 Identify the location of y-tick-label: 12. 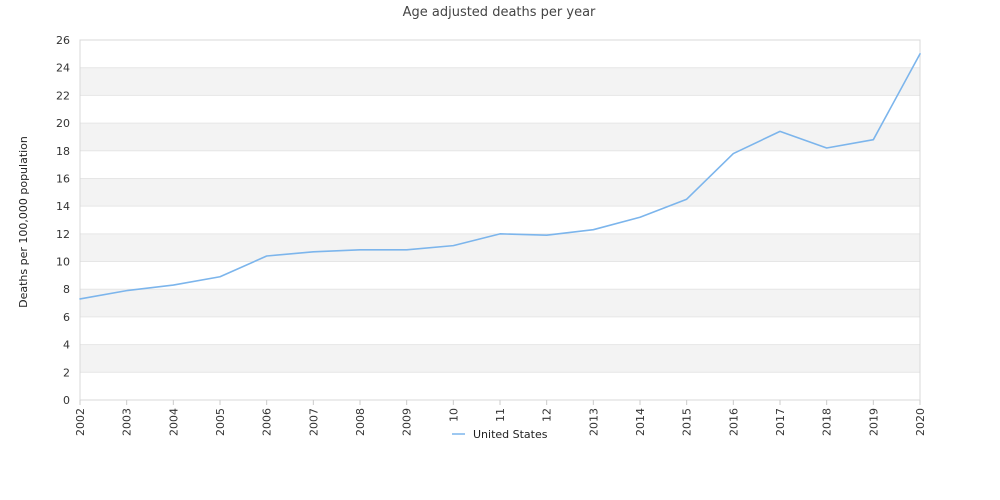
(63, 234).